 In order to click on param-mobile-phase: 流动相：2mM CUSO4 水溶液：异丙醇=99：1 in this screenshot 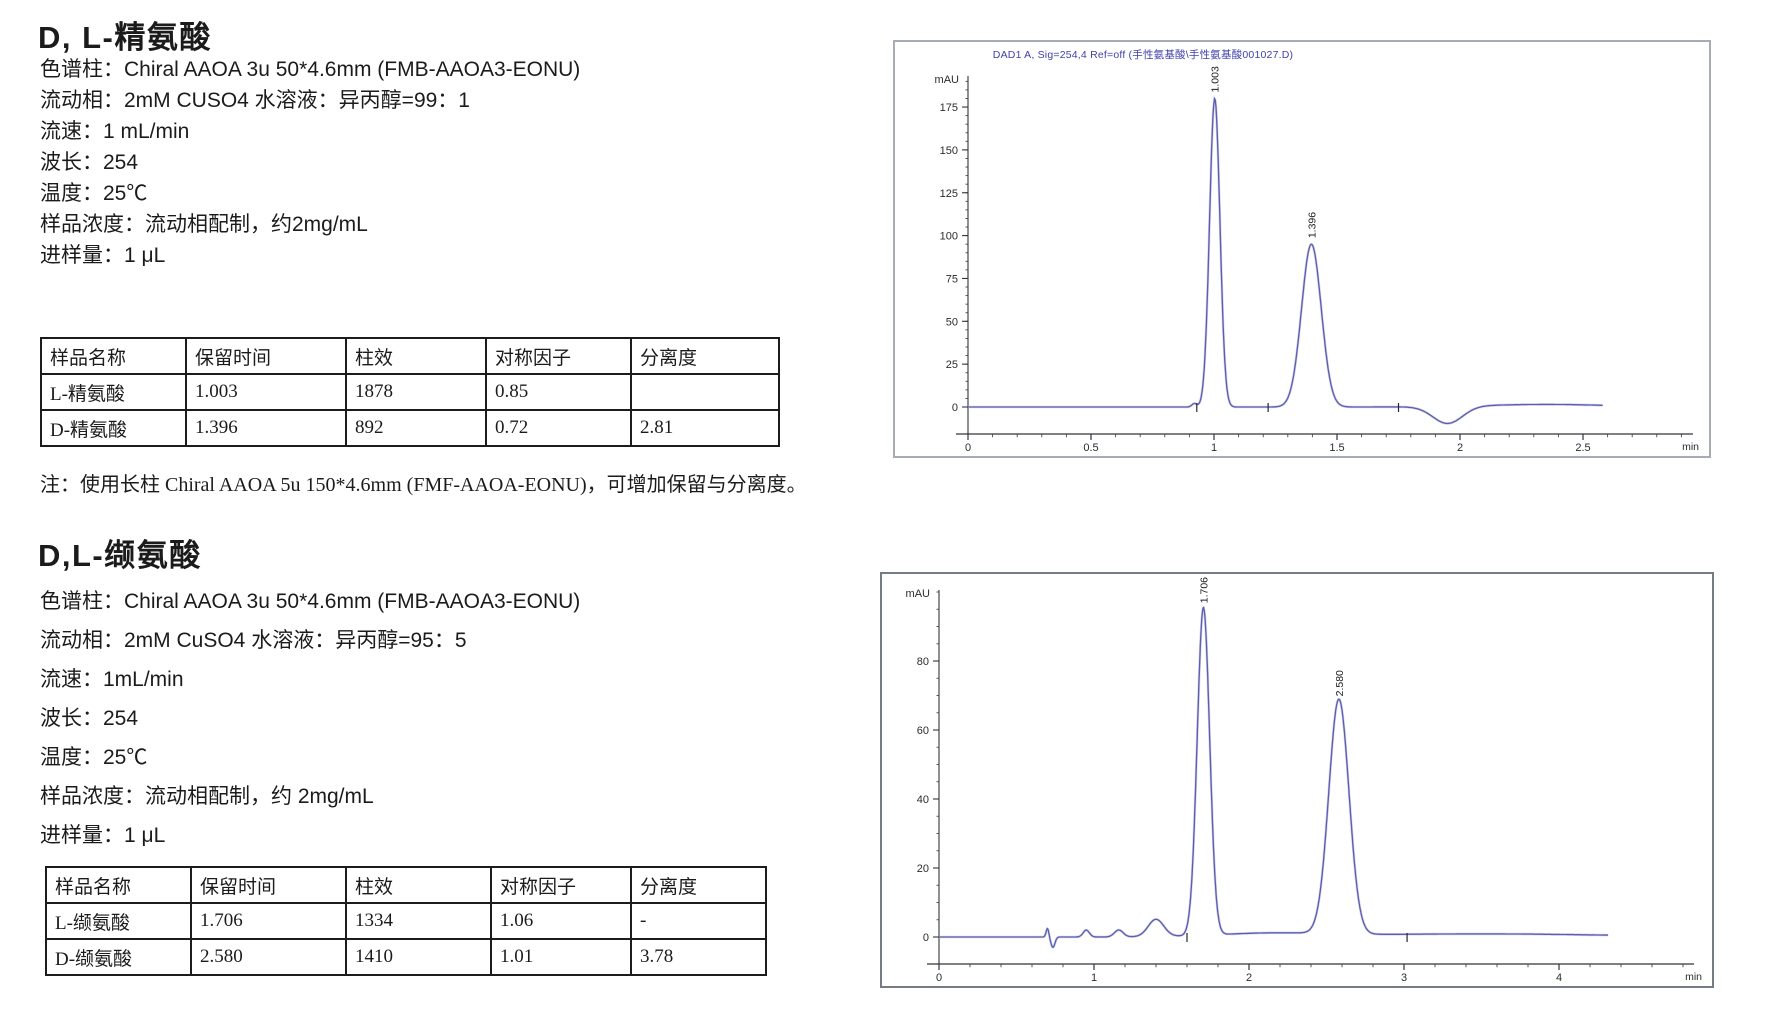, I will do `click(255, 100)`.